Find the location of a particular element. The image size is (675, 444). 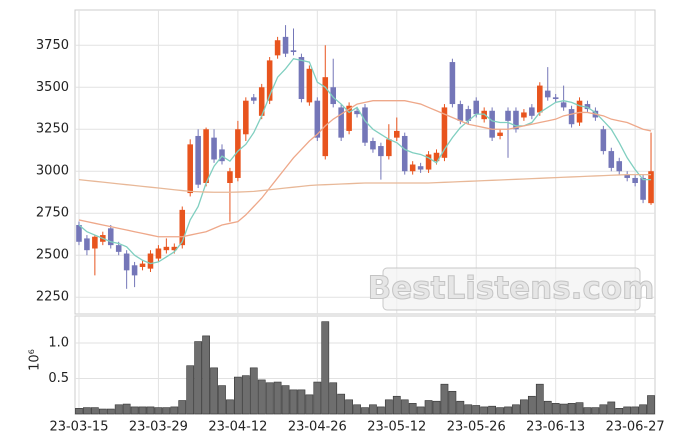

y-tick-label: 3250 is located at coordinates (52, 129).